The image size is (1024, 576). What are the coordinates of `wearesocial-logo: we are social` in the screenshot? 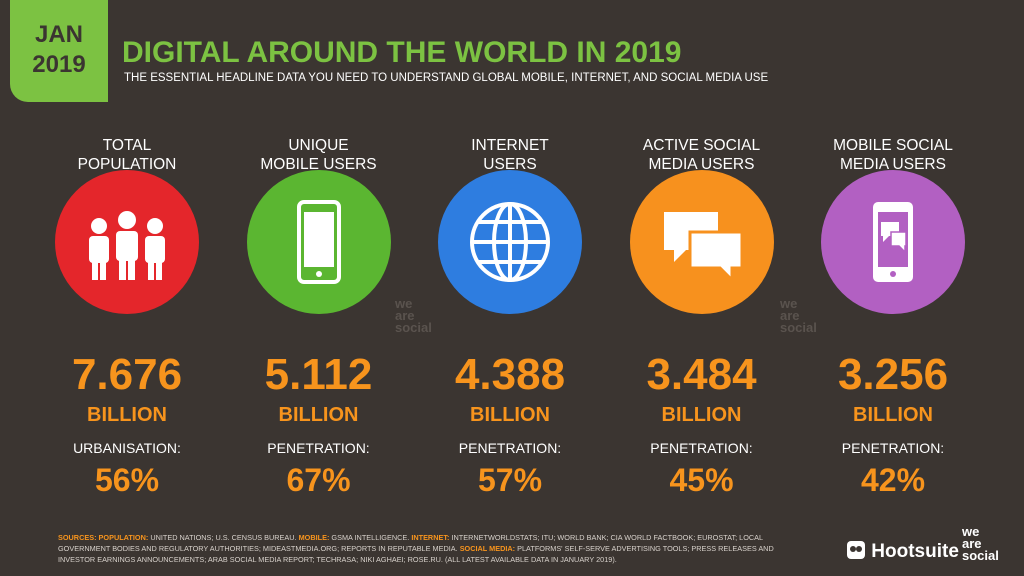 It's located at (980, 543).